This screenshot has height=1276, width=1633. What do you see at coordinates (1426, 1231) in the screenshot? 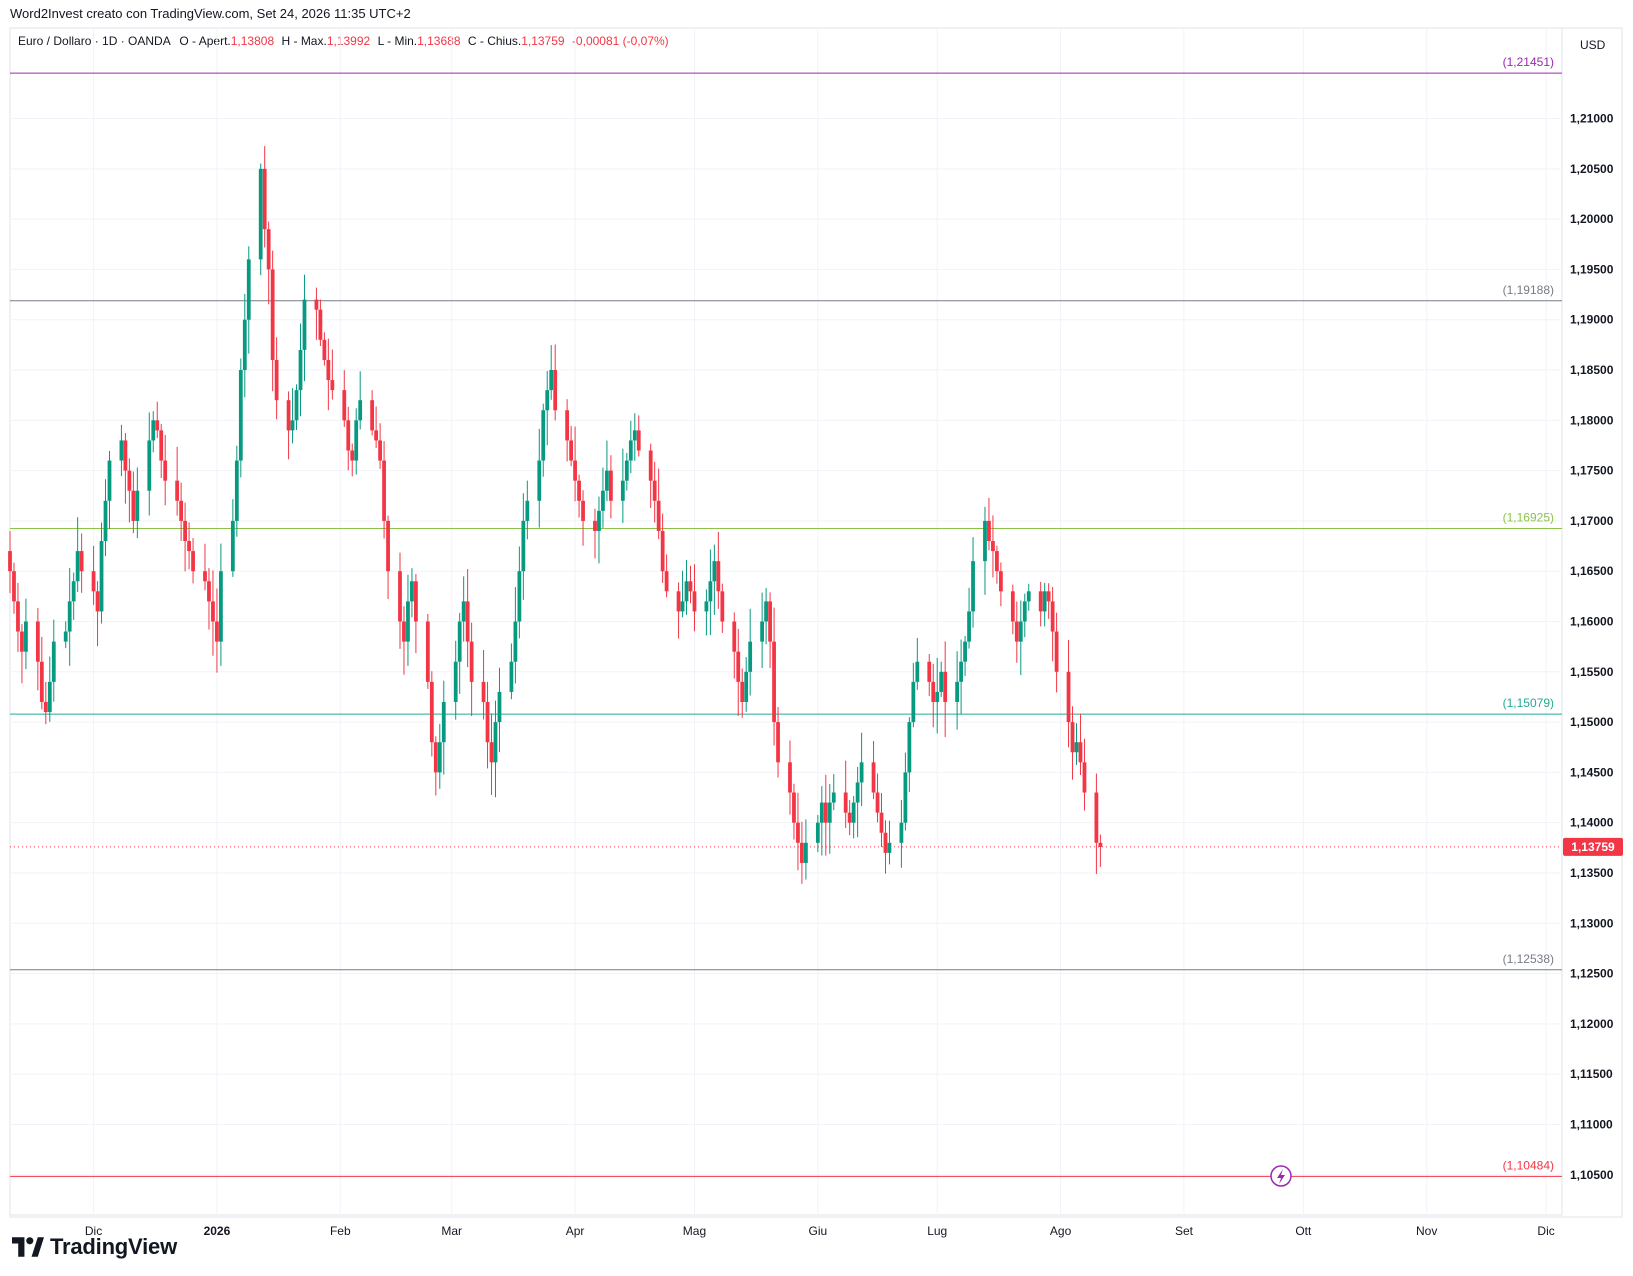
I see `x-tick-label: Nov` at bounding box center [1426, 1231].